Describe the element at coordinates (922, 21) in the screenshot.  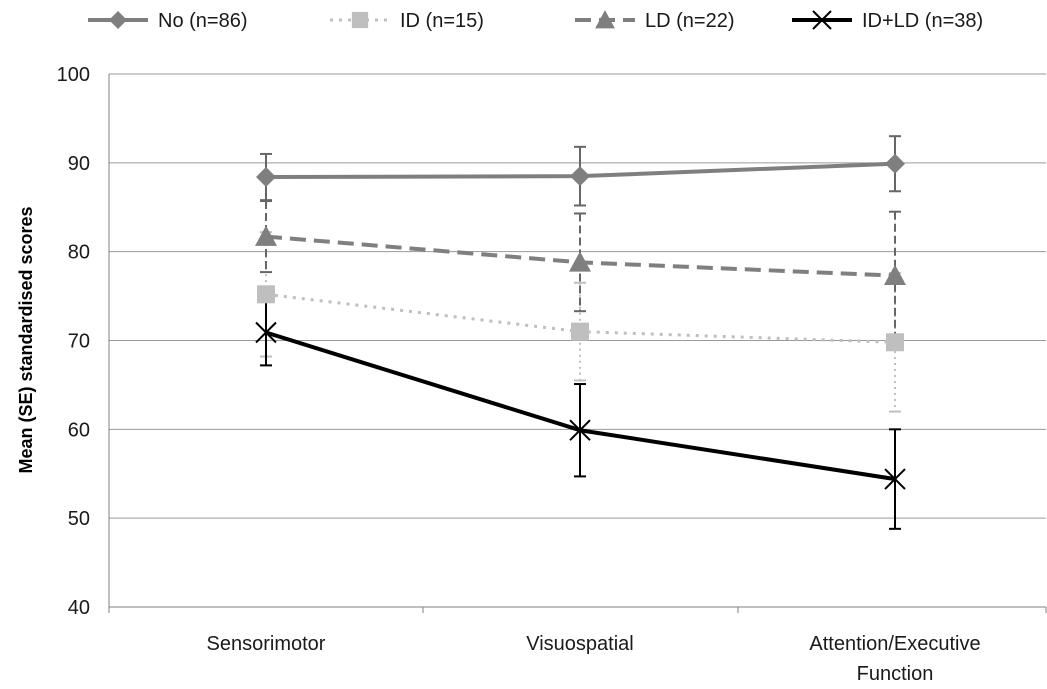
I see `legend-label: ID+LD (n=38)` at that location.